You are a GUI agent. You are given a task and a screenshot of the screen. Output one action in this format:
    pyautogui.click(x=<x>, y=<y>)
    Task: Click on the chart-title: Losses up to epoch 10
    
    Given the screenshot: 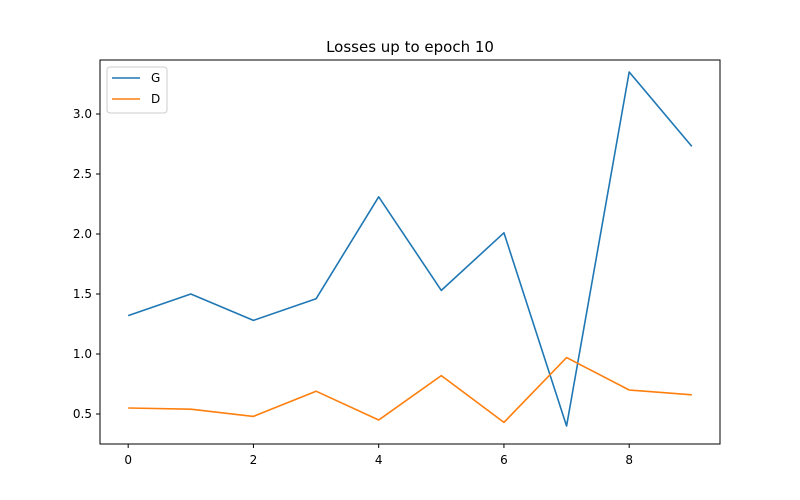 What is the action you would take?
    pyautogui.click(x=410, y=47)
    